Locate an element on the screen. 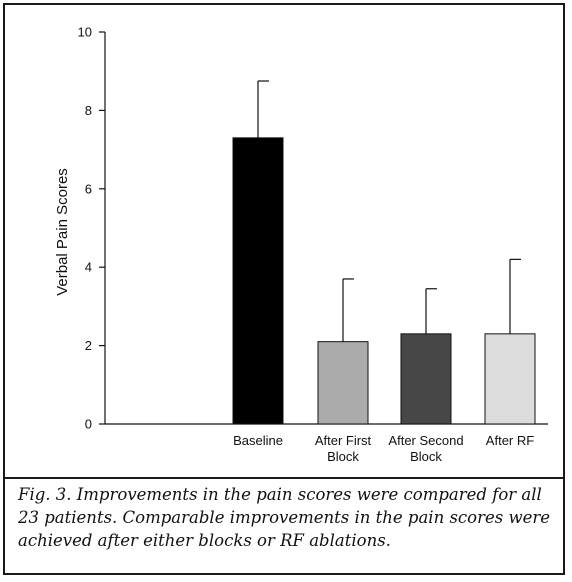  y-tick-label: 8 is located at coordinates (88, 110).